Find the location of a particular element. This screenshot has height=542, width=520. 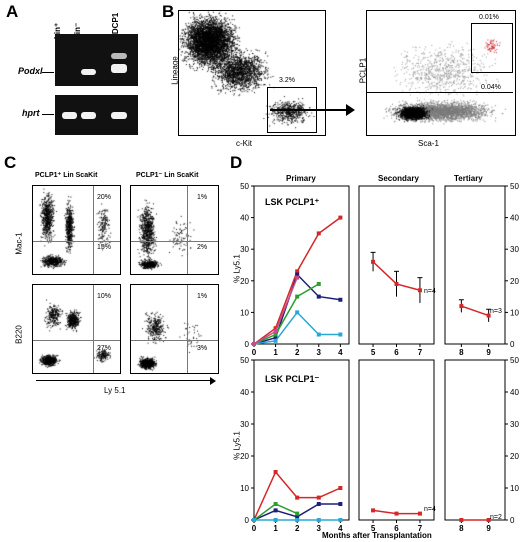

facs-plot-pclp1-sca1: 0.01% 0.04% is located at coordinates (441, 73).